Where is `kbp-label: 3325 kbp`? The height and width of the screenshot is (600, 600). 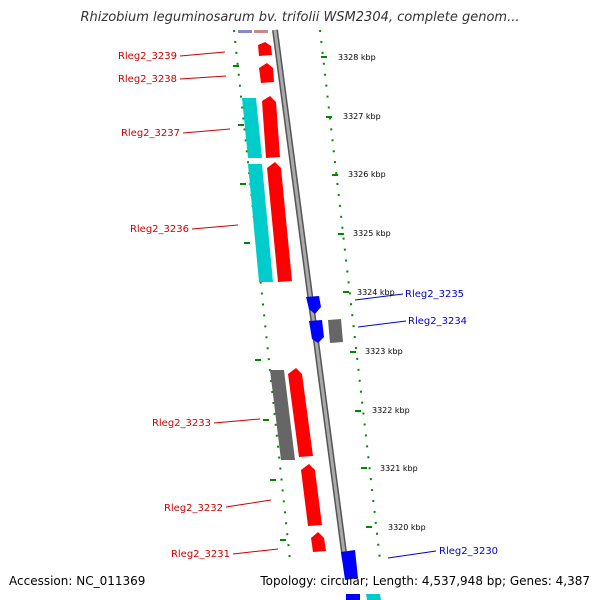
kbp-label: 3325 kbp is located at coordinates (372, 233).